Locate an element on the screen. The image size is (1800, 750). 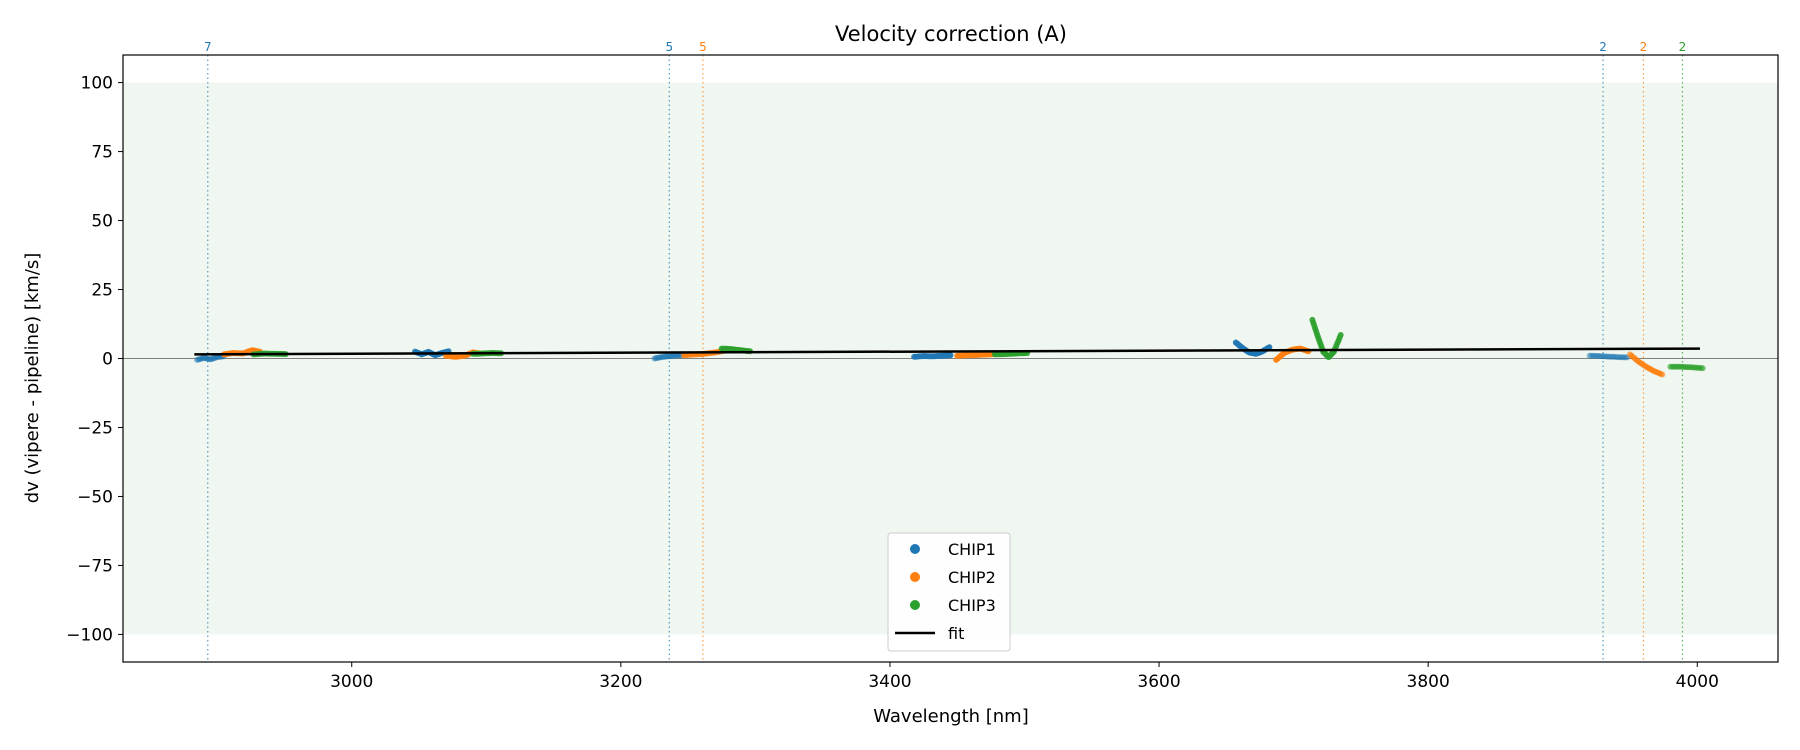
legend-label-fit: fit is located at coordinates (956, 633).